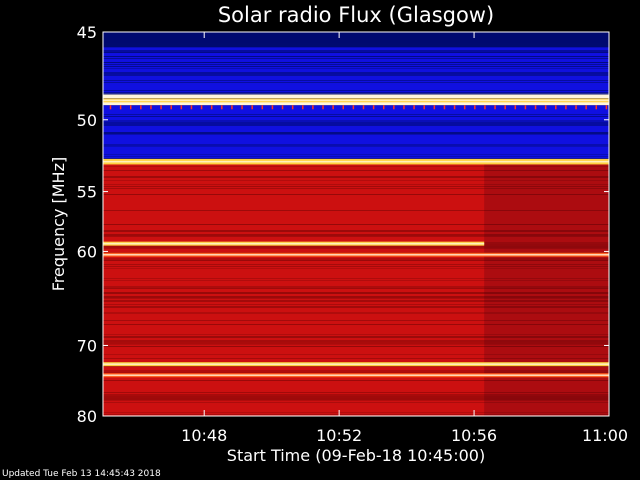 The height and width of the screenshot is (480, 640). I want to click on y-axis-label: Frequency [MHz], so click(58, 224).